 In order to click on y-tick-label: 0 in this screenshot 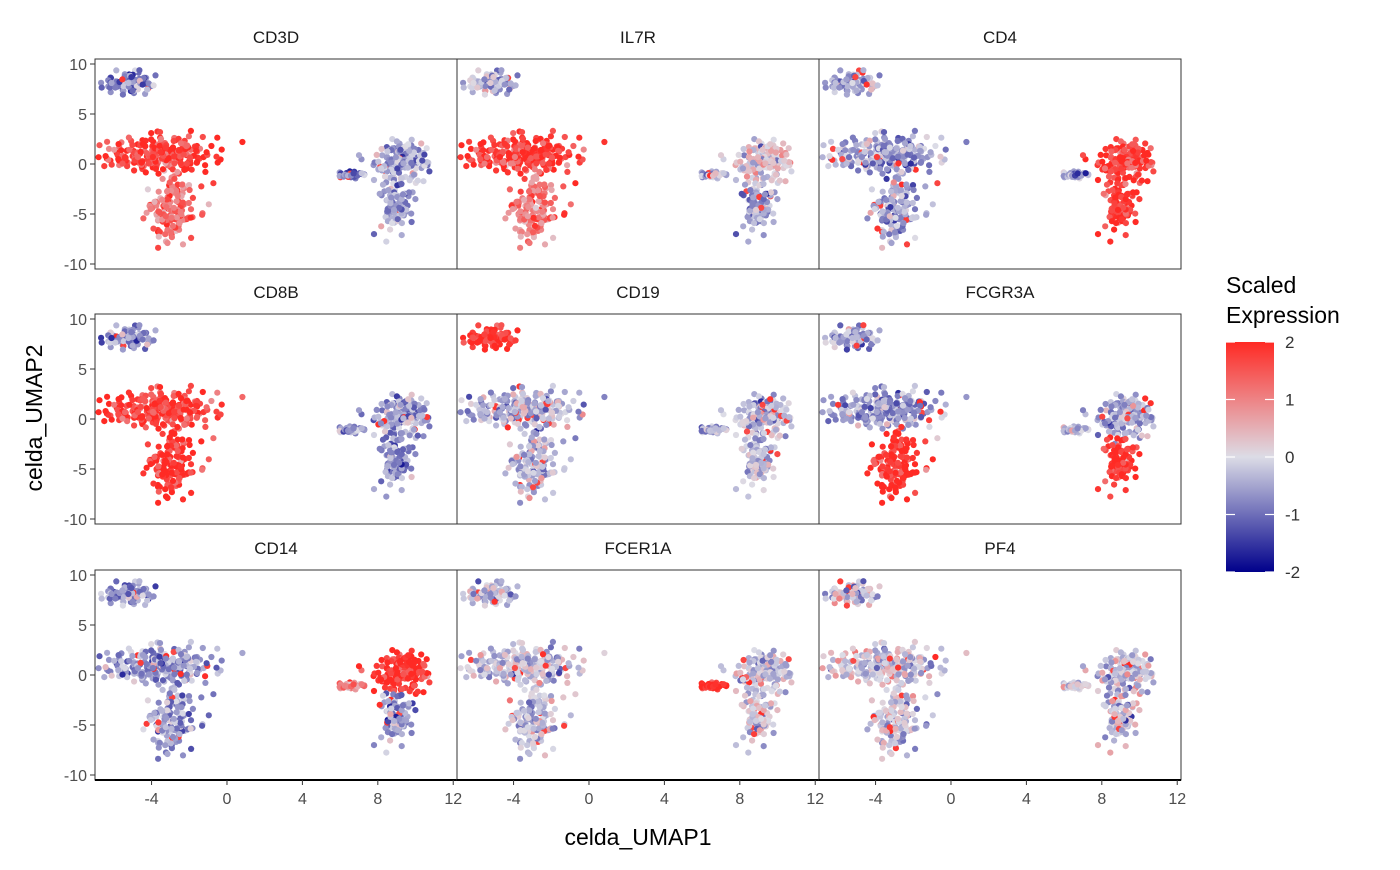, I will do `click(82, 420)`.